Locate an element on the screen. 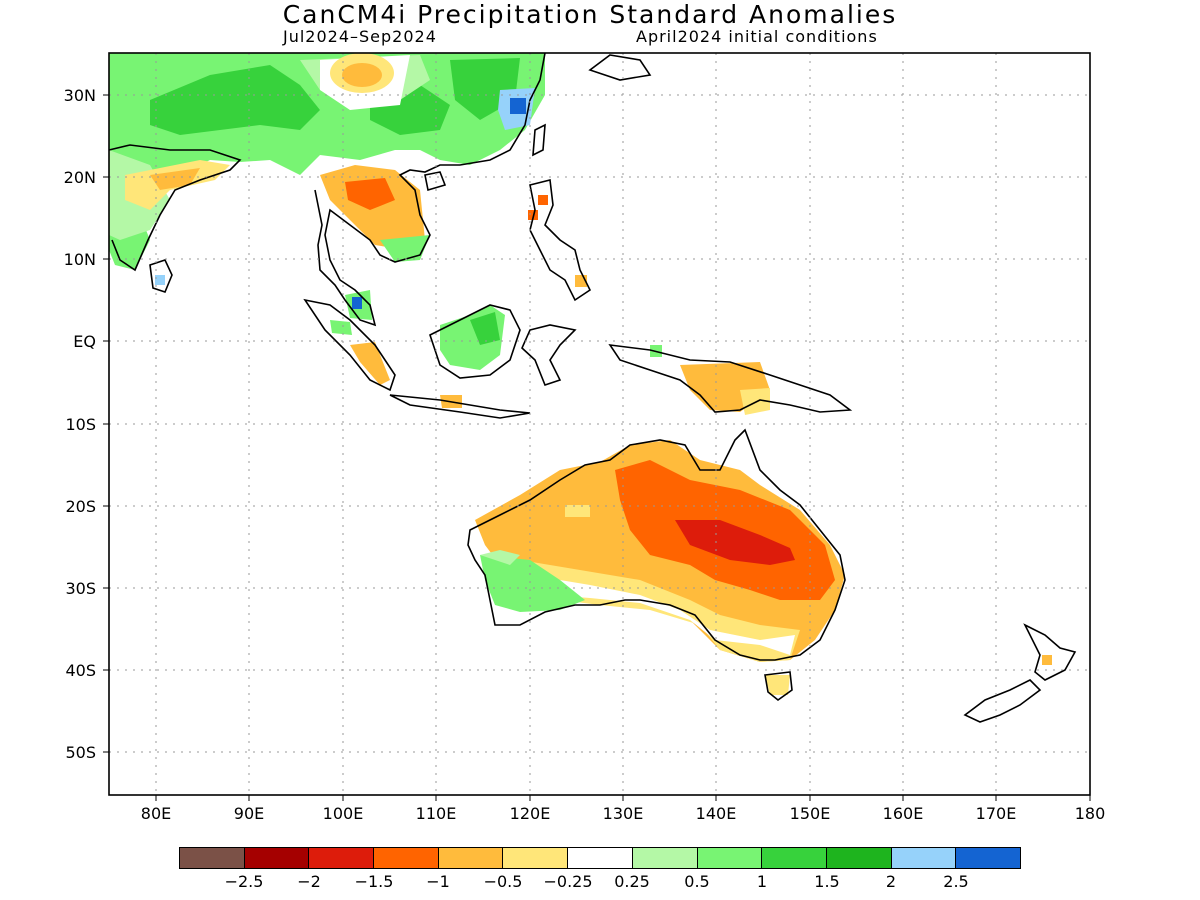 This screenshot has width=1200, height=900. lon-label-180: 180 is located at coordinates (1090, 813).